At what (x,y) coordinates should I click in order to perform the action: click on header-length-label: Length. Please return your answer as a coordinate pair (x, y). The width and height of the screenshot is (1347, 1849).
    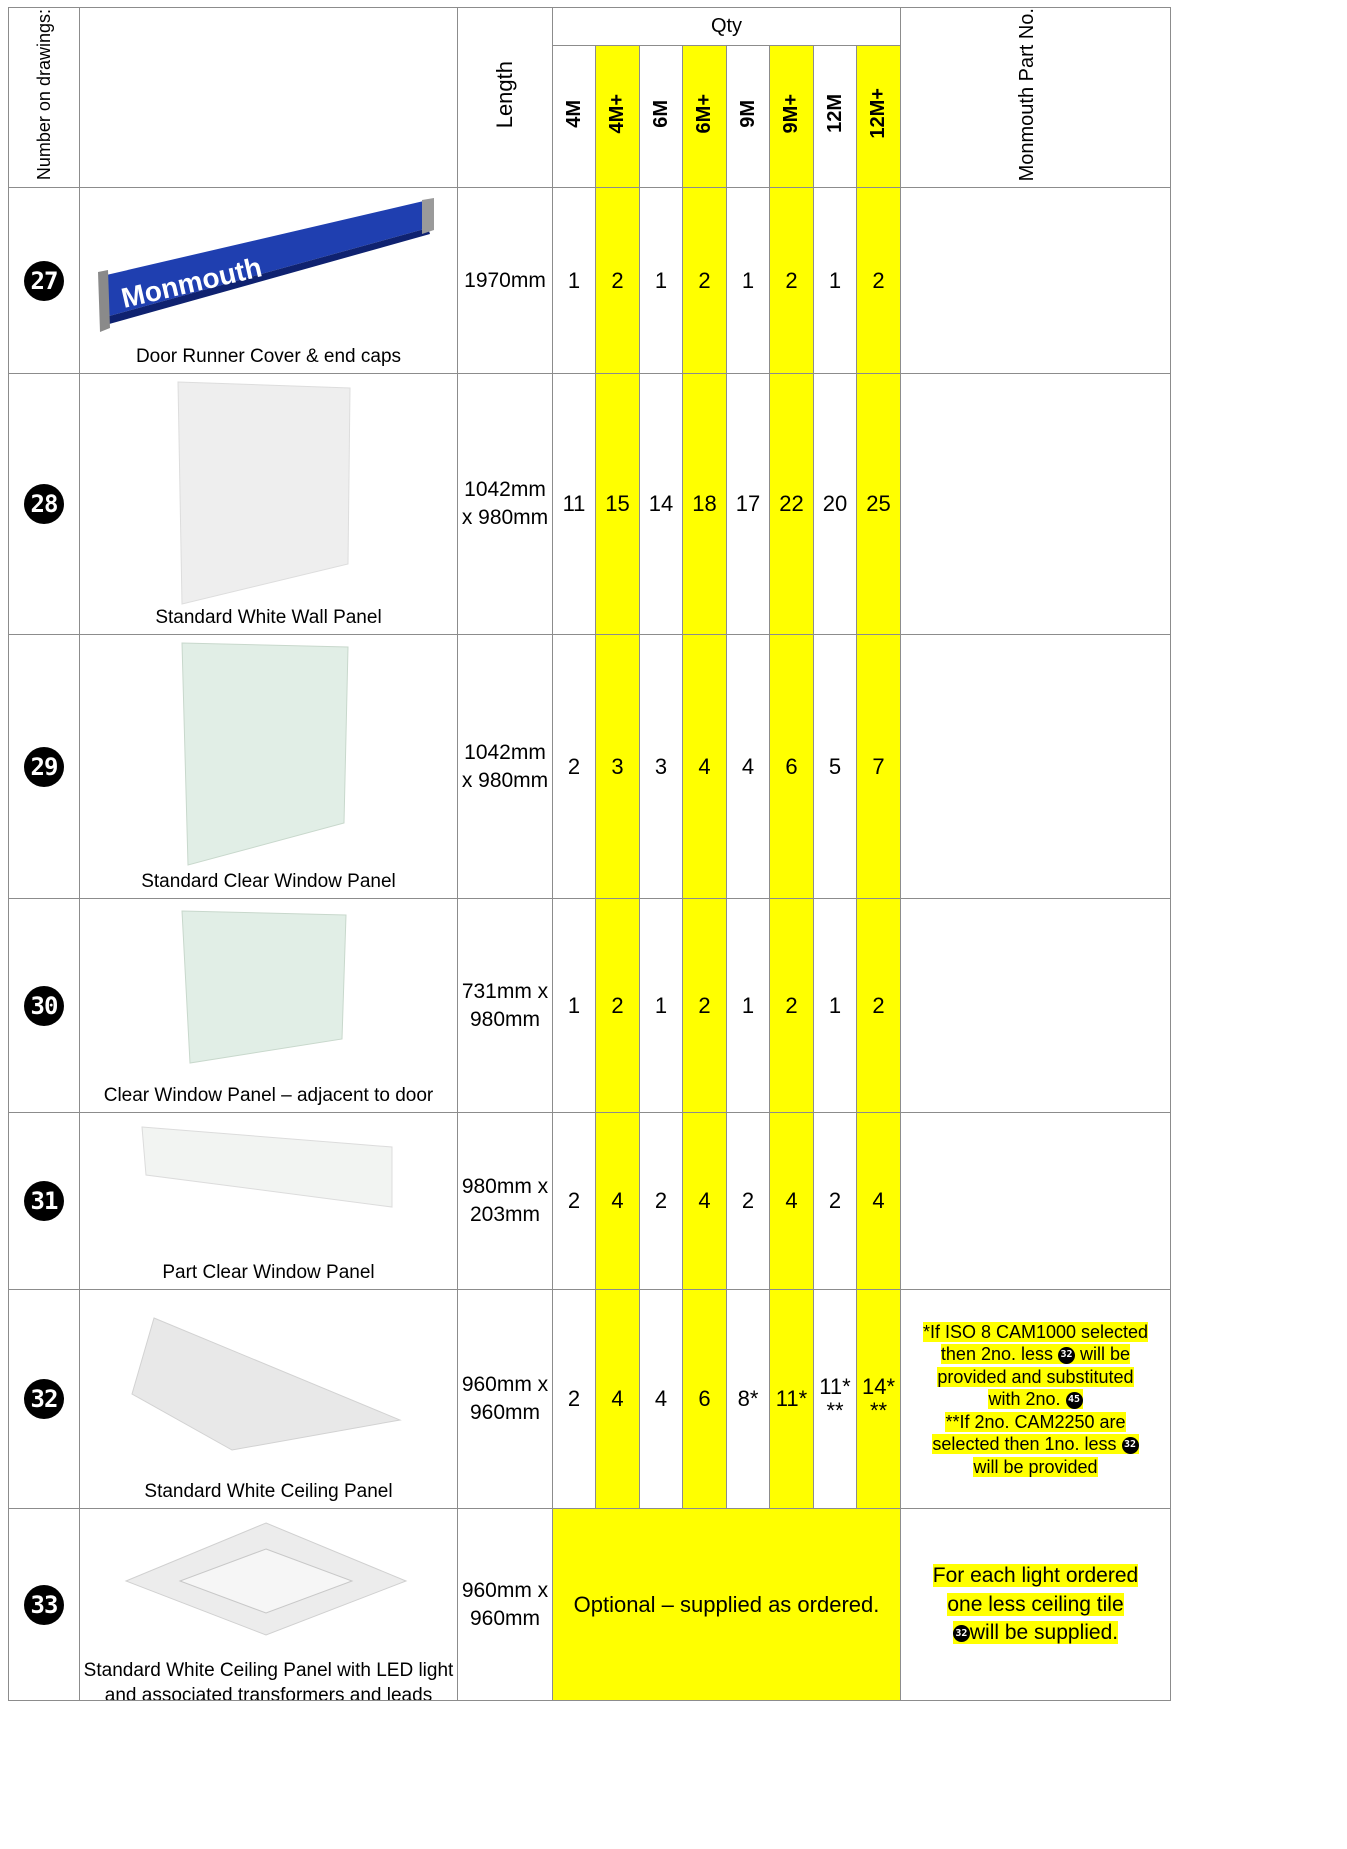
    Looking at the image, I should click on (505, 95).